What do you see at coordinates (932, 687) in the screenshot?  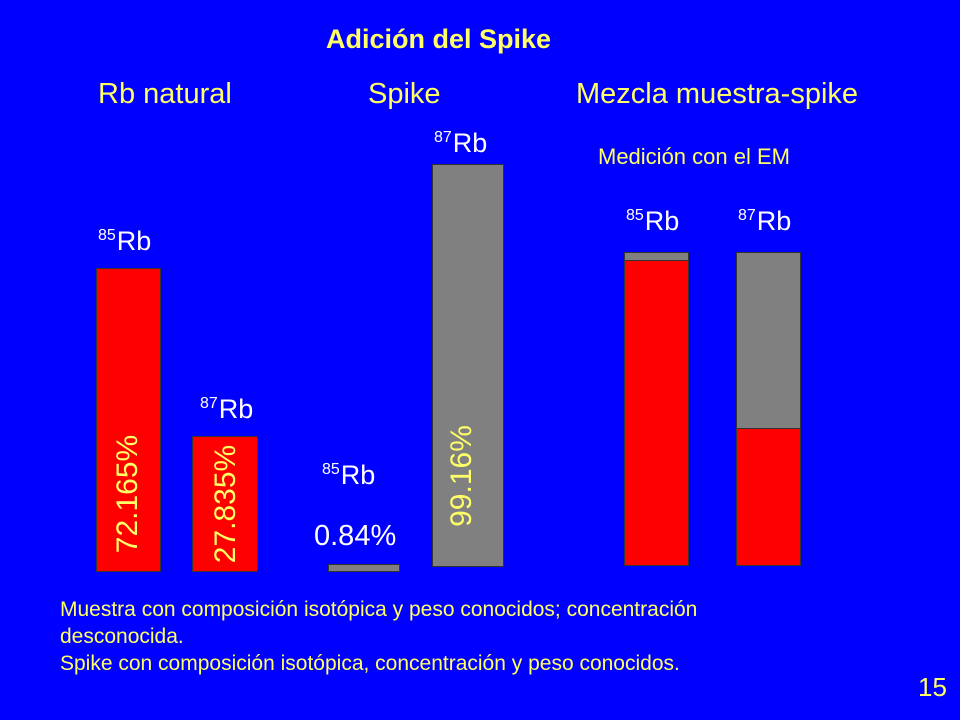 I see `page-number: 15` at bounding box center [932, 687].